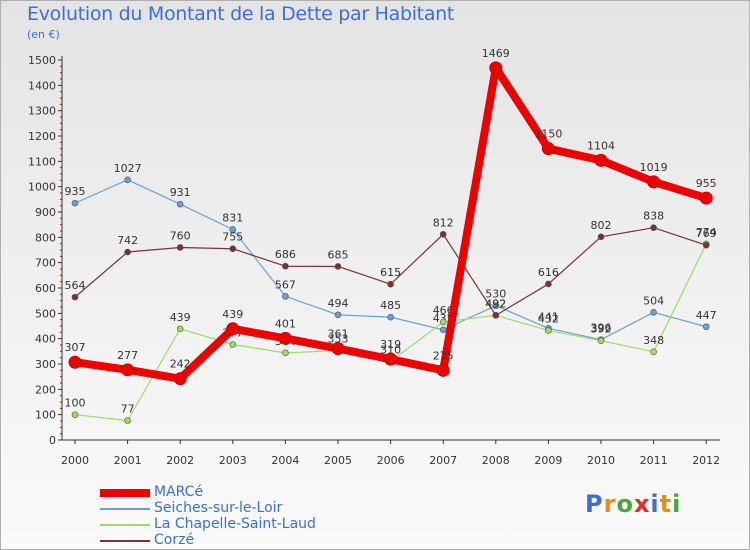 This screenshot has width=750, height=550. Describe the element at coordinates (390, 344) in the screenshot. I see `data-label: 319` at that location.